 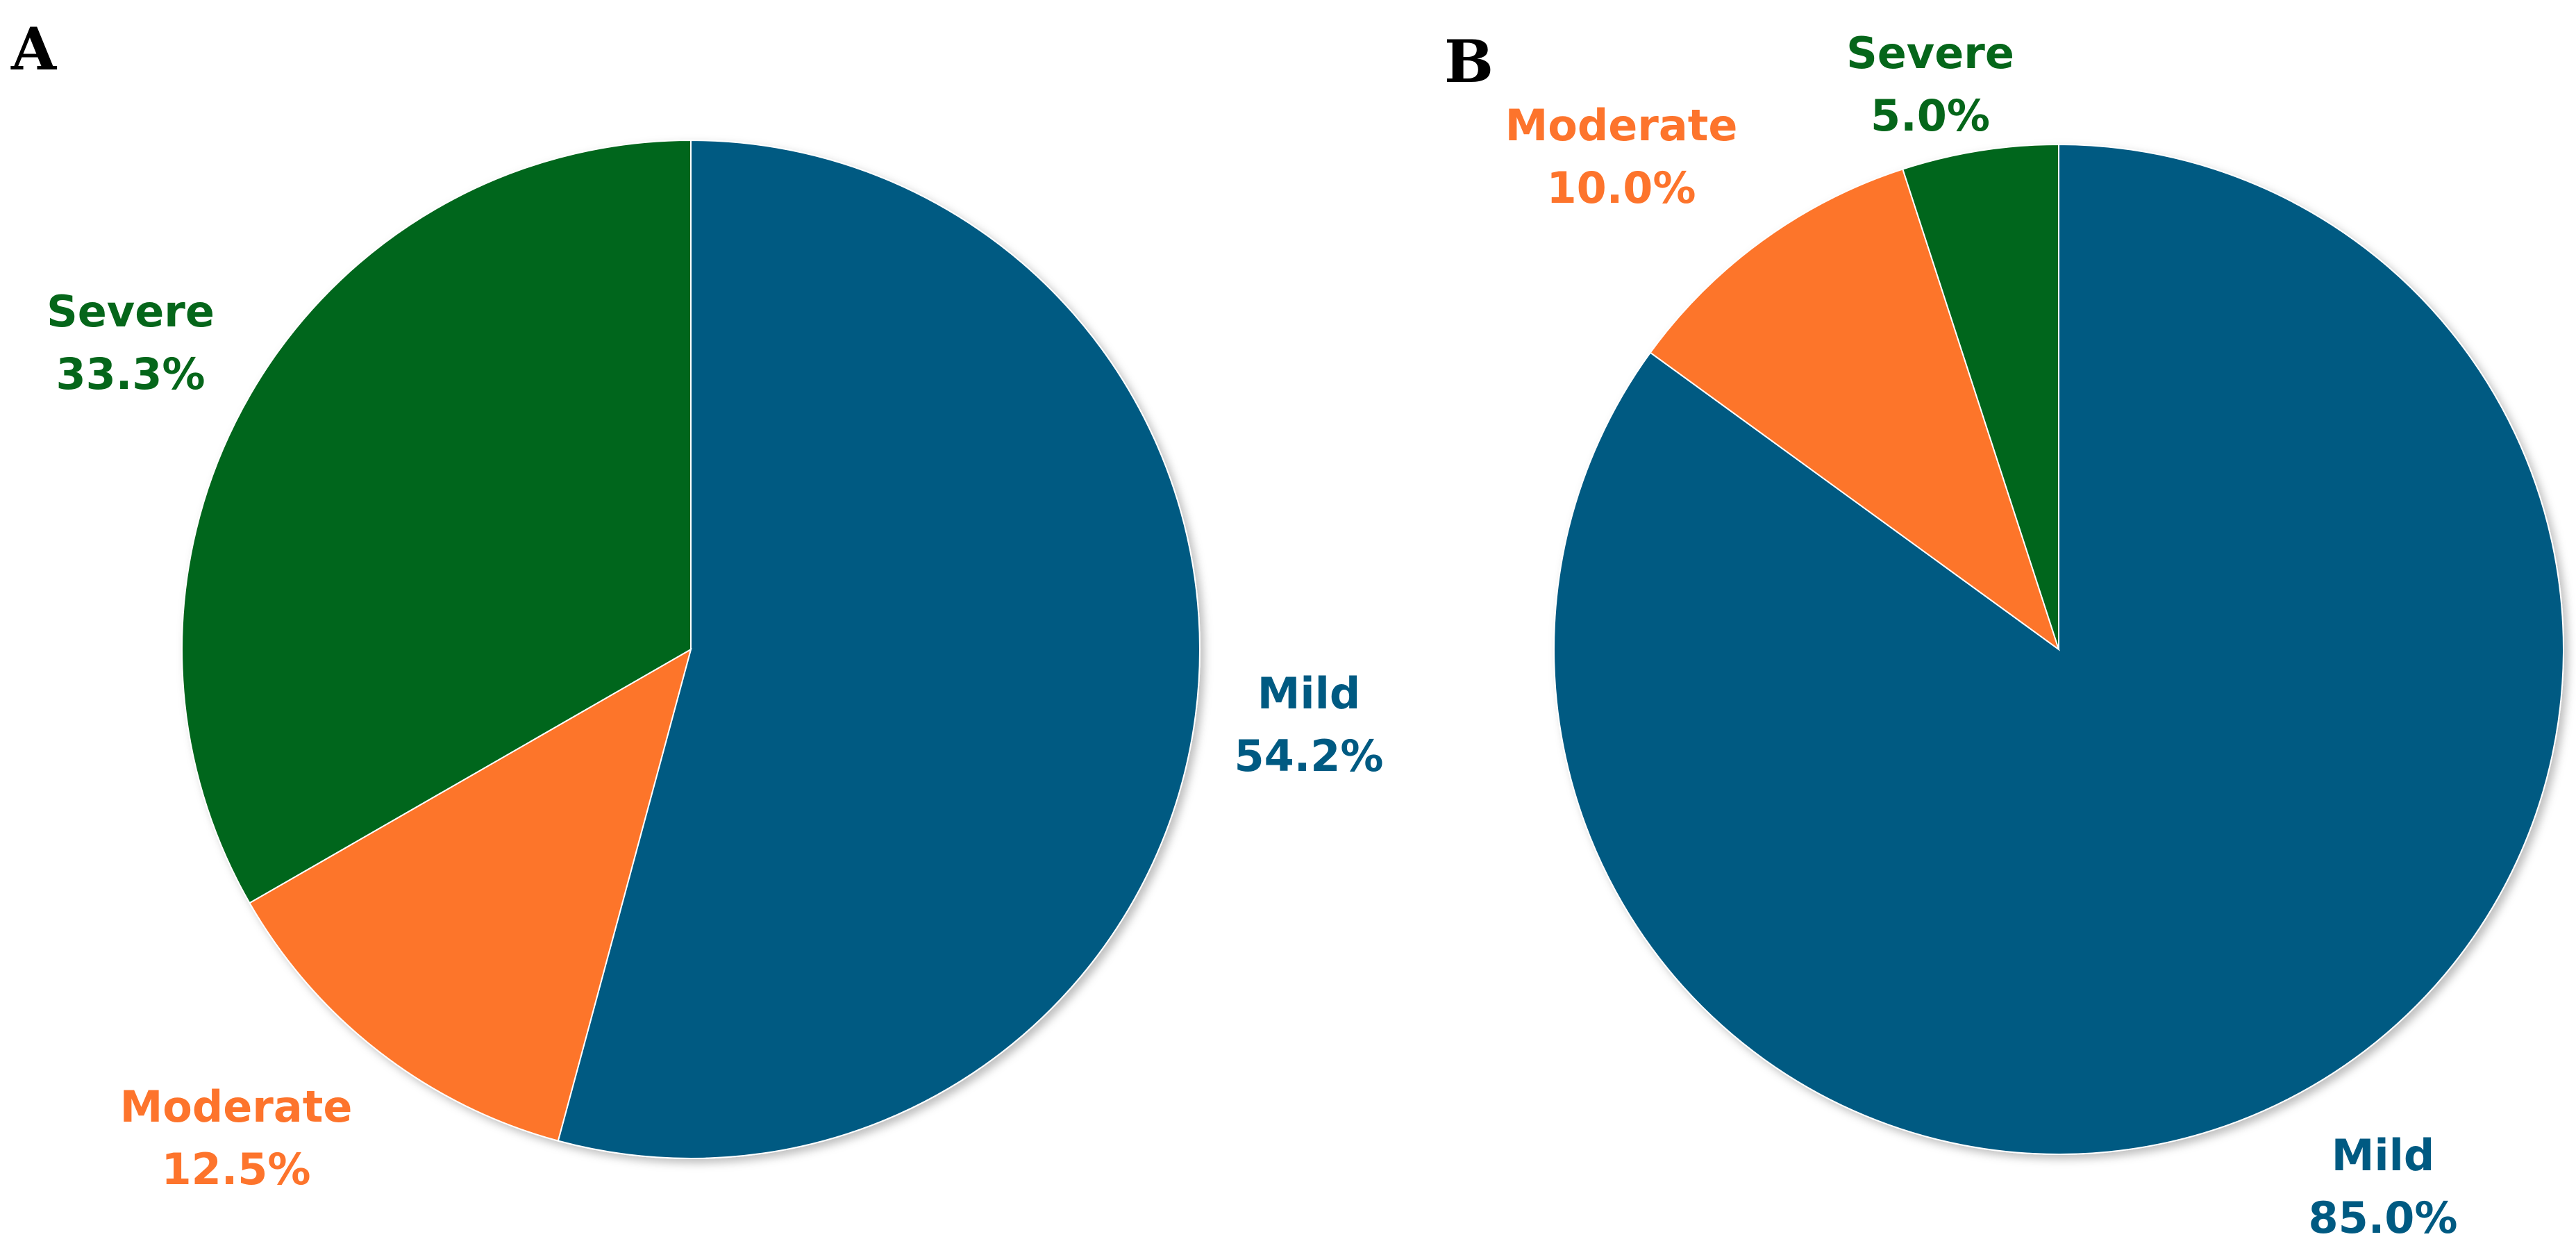 What do you see at coordinates (1854, 409) in the screenshot?
I see `pie-b-slice-moderate` at bounding box center [1854, 409].